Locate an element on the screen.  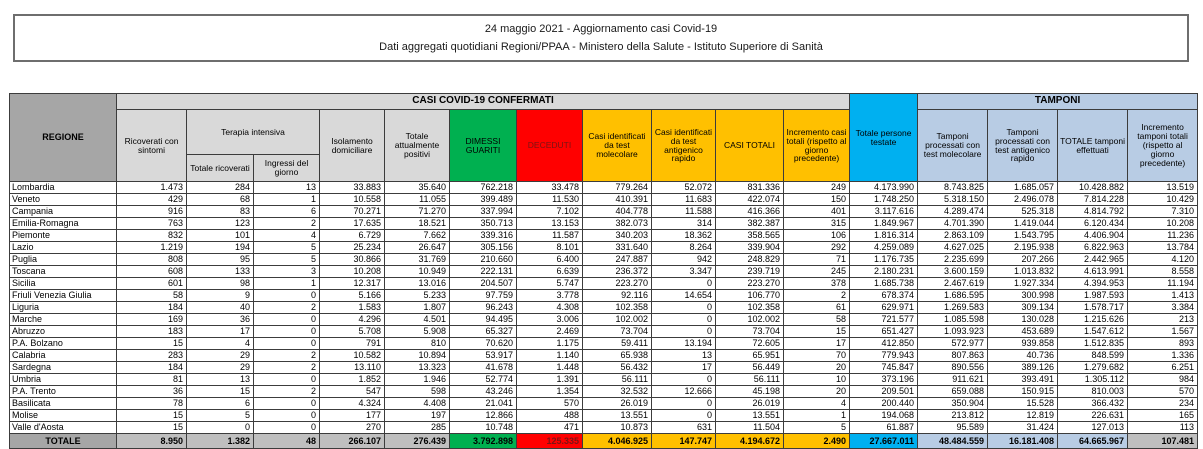
table-cell: 113 is located at coordinates (1163, 427).